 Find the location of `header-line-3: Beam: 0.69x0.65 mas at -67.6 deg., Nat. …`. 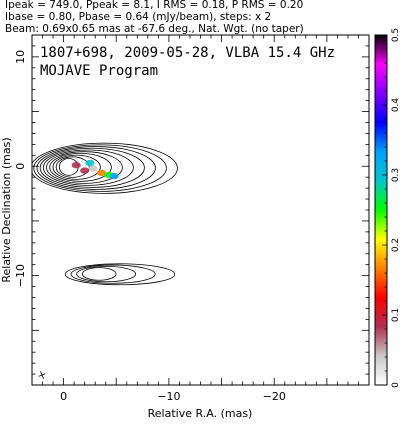

header-line-3: Beam: 0.69x0.65 mas at -67.6 deg., Nat. … is located at coordinates (154, 29).